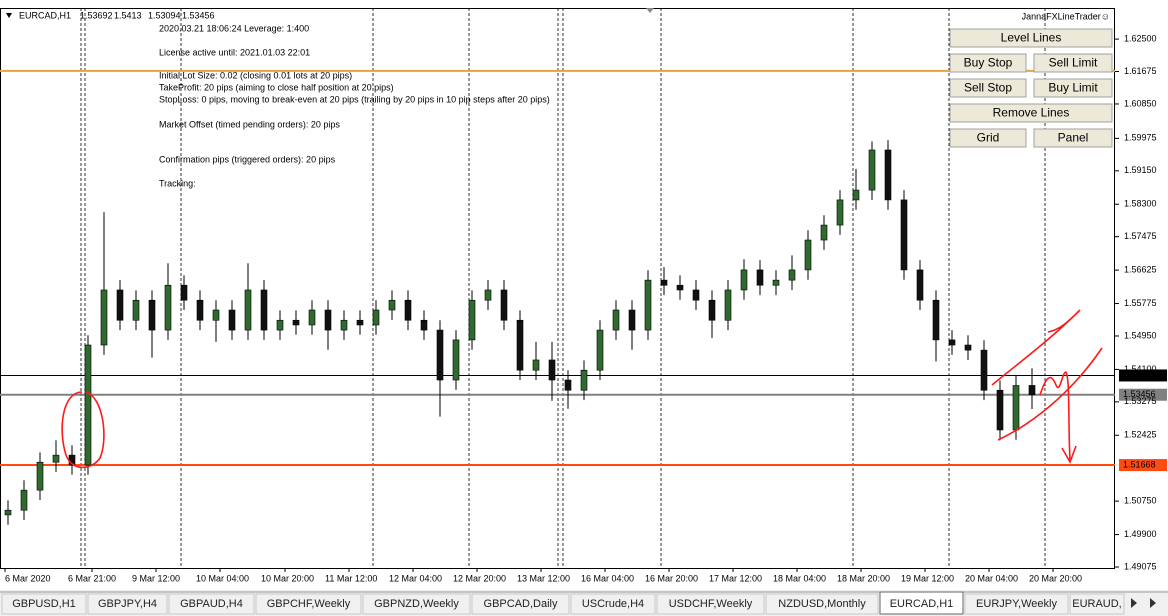 The width and height of the screenshot is (1168, 616). I want to click on x-tick-label: 18 Mar 20:00, so click(863, 578).